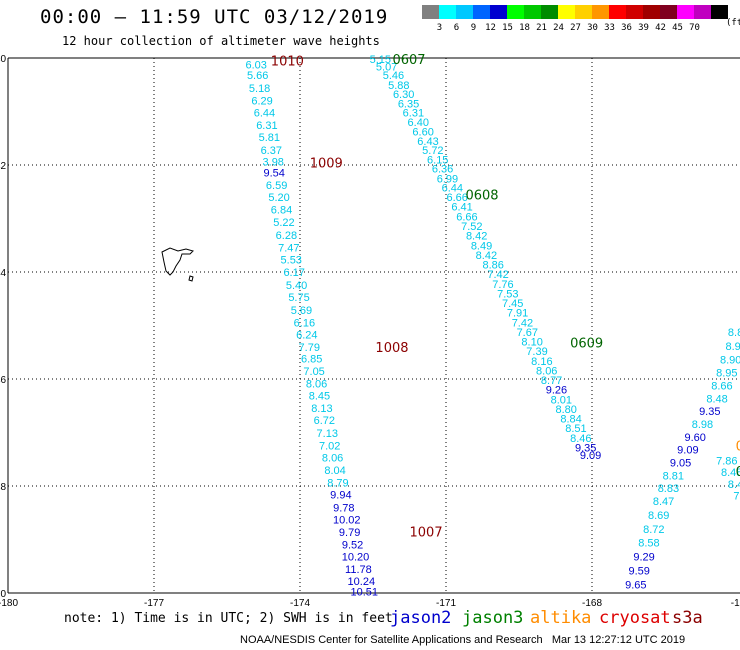 This screenshot has height=650, width=740. Describe the element at coordinates (356, 558) in the screenshot. I see `swh-value: 10.20` at that location.